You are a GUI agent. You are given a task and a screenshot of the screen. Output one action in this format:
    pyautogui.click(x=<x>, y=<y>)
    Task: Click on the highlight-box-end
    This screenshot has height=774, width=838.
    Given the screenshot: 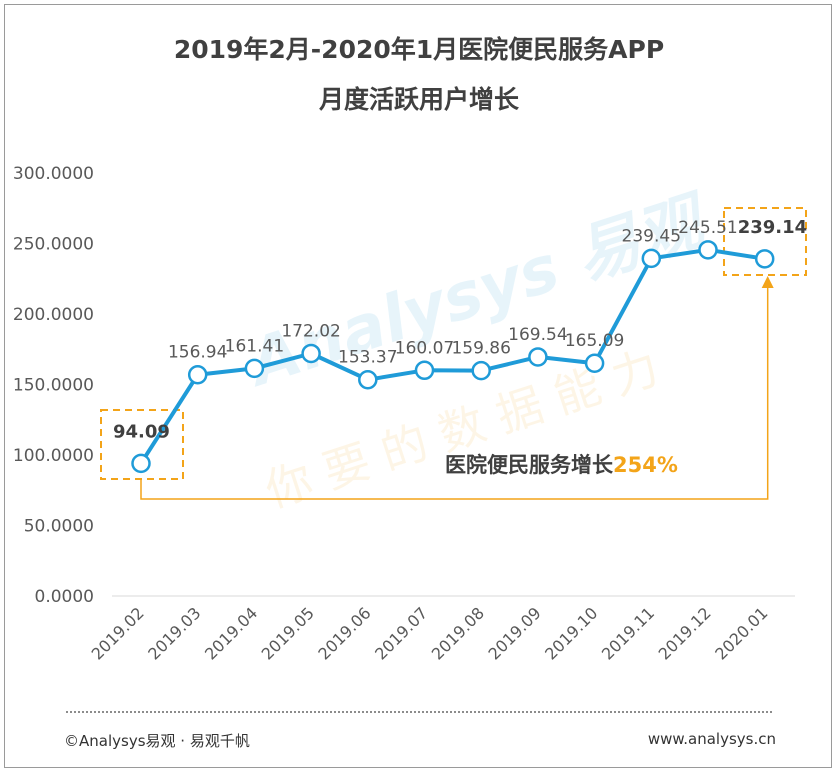 What is the action you would take?
    pyautogui.click(x=765, y=241)
    